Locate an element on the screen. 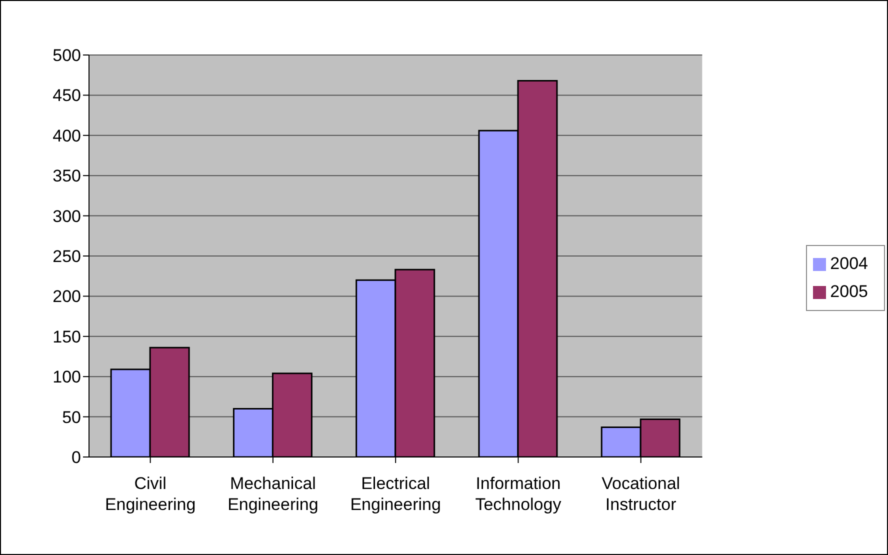 The image size is (888, 555). y-tick-label: 250 is located at coordinates (66, 256).